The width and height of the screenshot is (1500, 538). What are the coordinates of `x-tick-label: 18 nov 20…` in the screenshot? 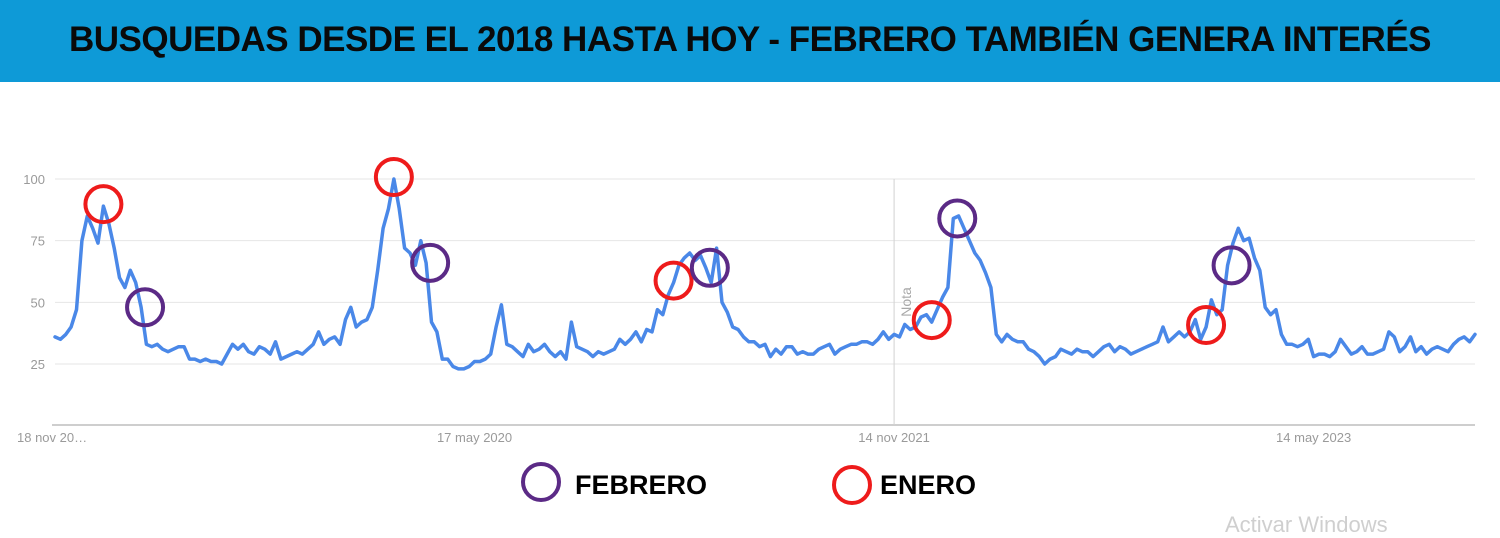 It's located at (52, 437).